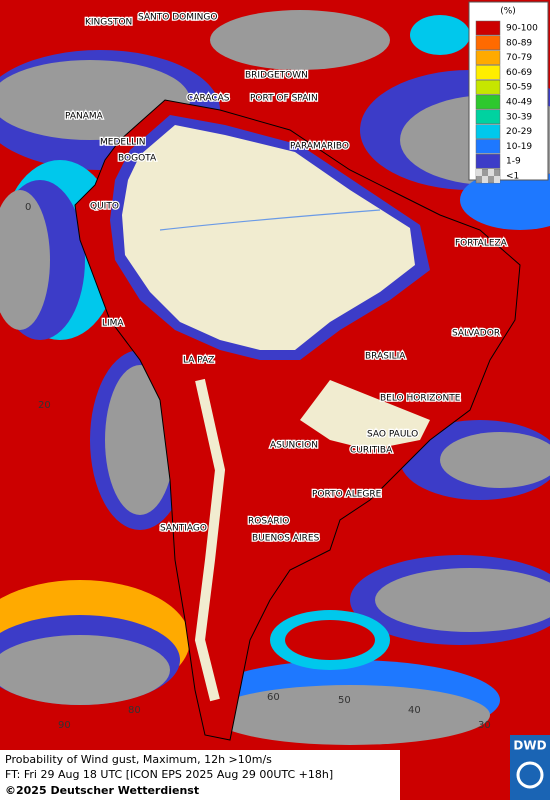  I want to click on city-label: MEDELLIN, so click(122, 143).